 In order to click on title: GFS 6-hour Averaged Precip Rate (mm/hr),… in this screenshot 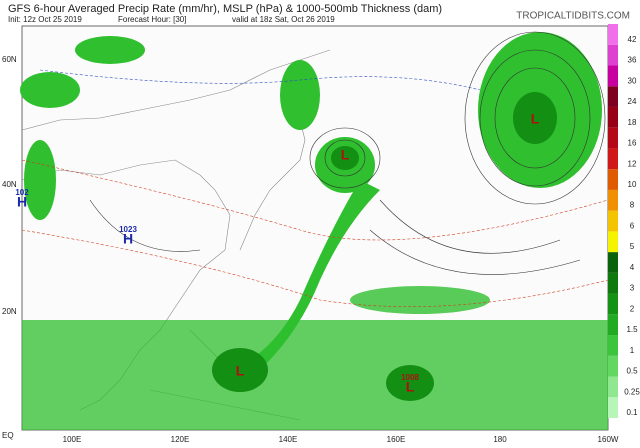, I will do `click(225, 9)`.